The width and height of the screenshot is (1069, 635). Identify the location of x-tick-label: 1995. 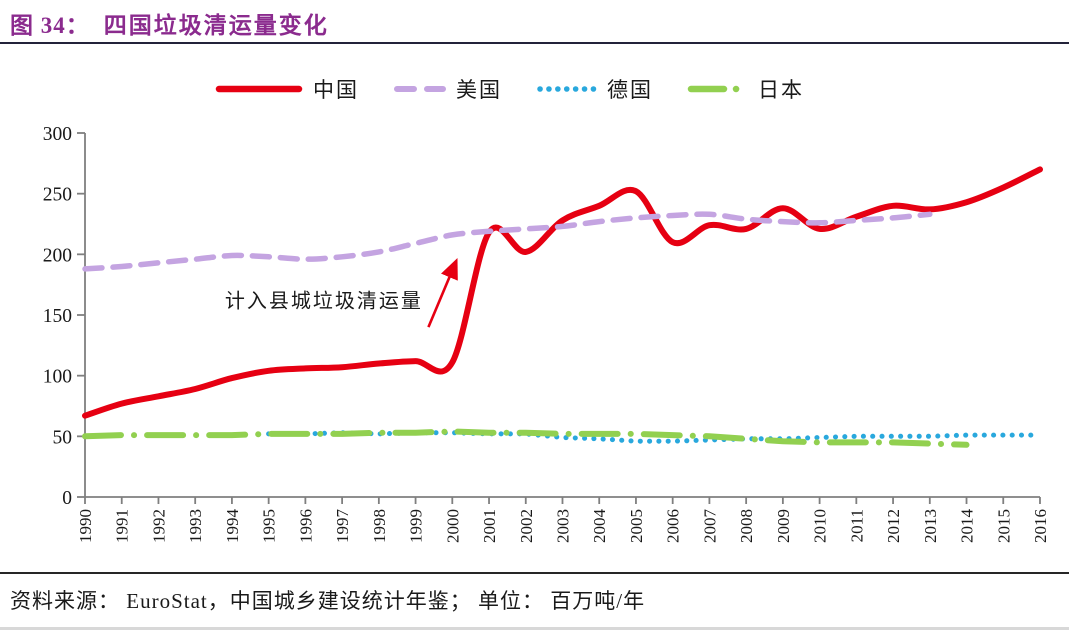
(269, 526).